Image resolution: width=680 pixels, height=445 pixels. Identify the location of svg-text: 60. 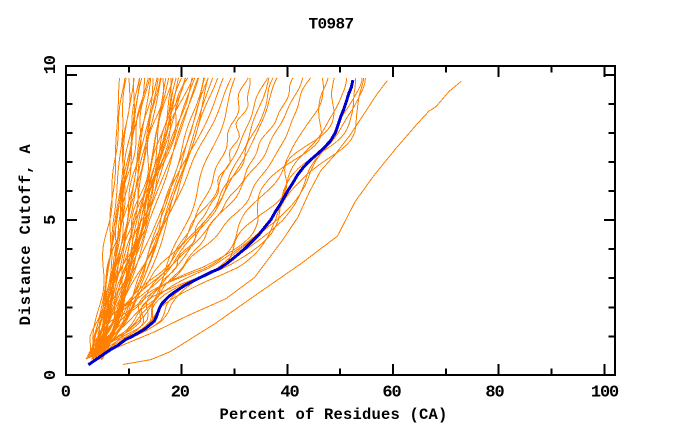
(391, 393).